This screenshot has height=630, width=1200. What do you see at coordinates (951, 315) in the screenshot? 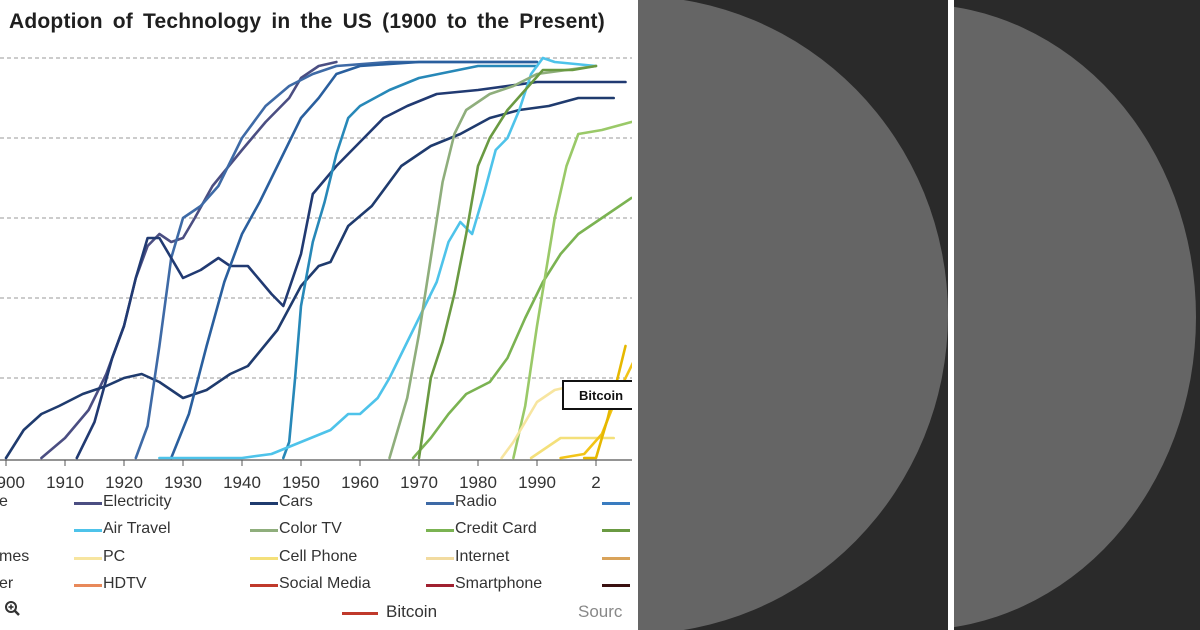
I see `divider-right` at bounding box center [951, 315].